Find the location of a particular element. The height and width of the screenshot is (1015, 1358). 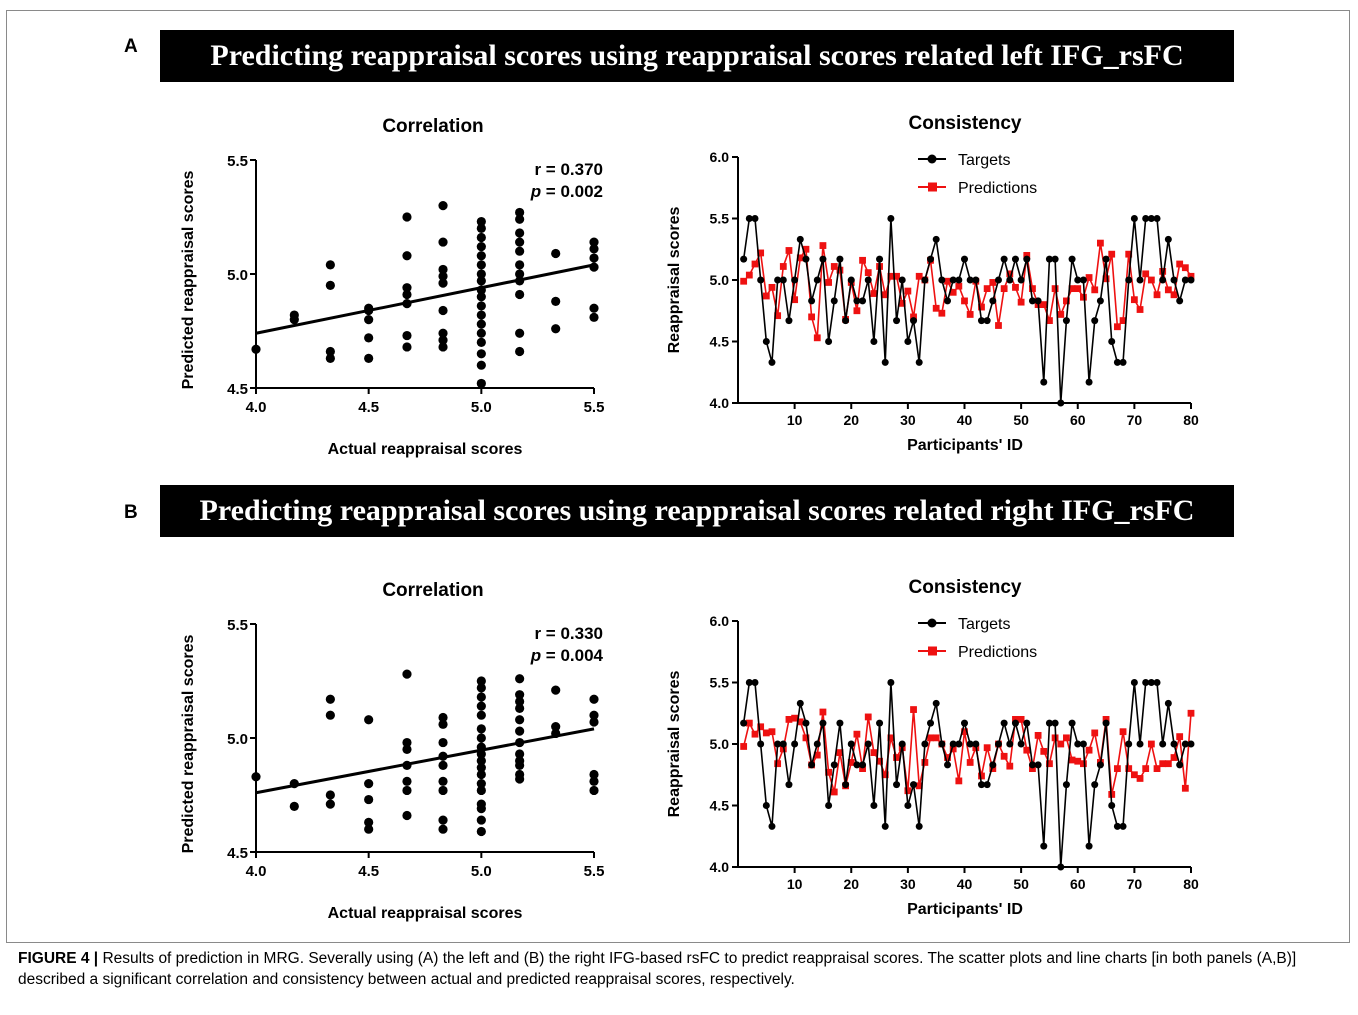

x-tick-label: 5.5 is located at coordinates (594, 407).